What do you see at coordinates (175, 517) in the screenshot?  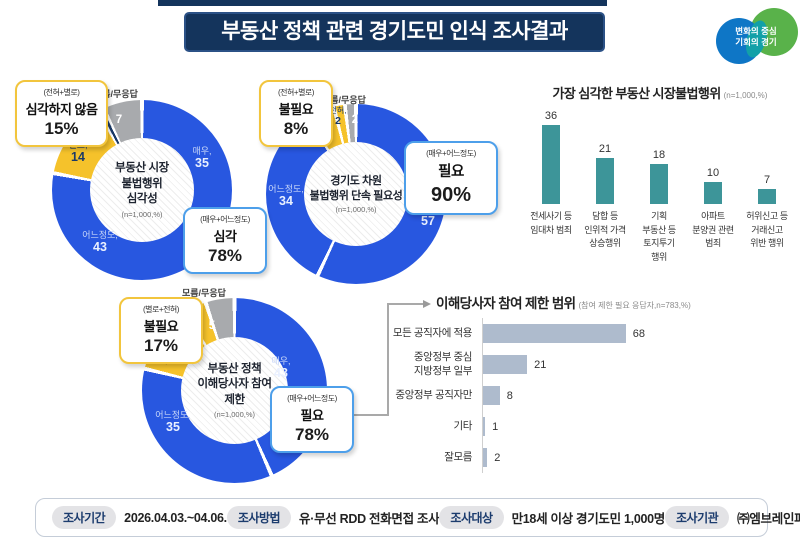 I see `footer-value: 2026.04.03.~04.06.` at bounding box center [175, 517].